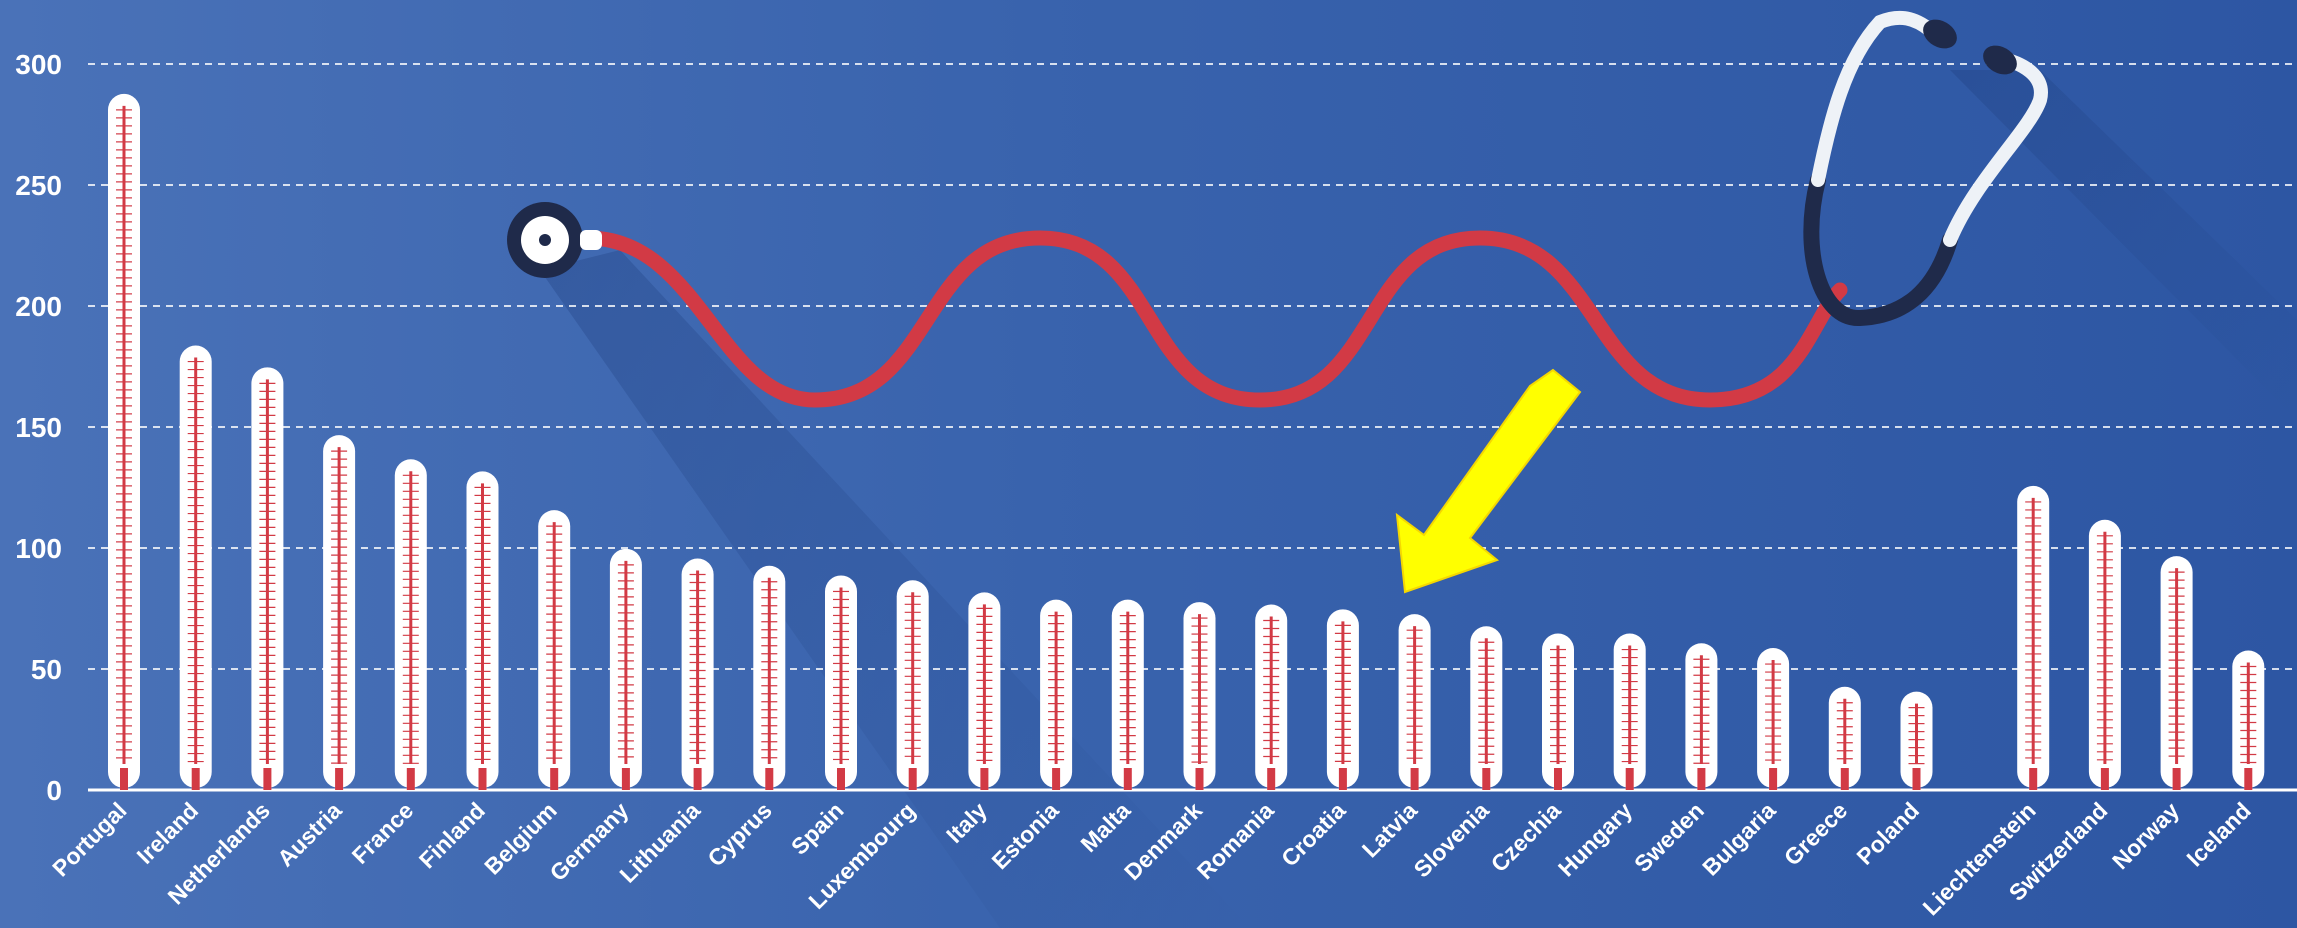 This screenshot has width=2297, height=928. Describe the element at coordinates (769, 677) in the screenshot. I see `bar-cyprus` at that location.